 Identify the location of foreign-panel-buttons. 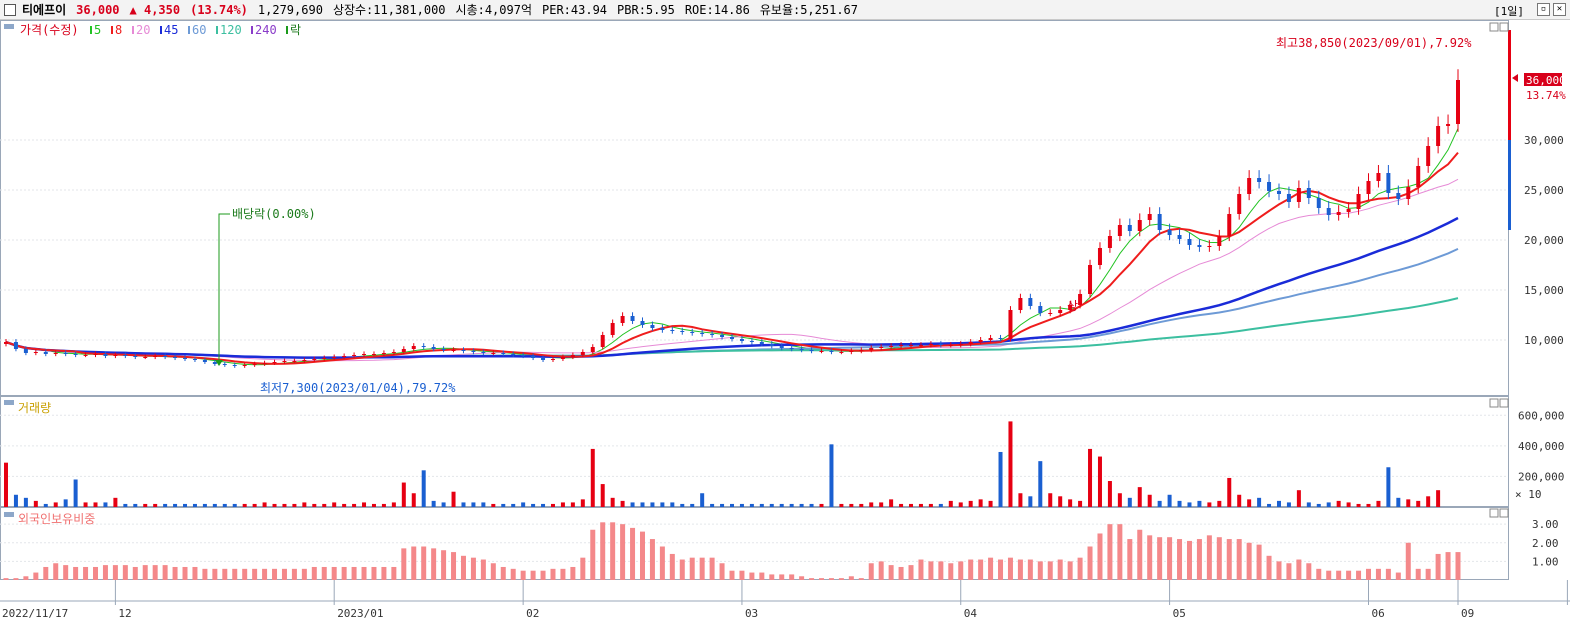
(1499, 513).